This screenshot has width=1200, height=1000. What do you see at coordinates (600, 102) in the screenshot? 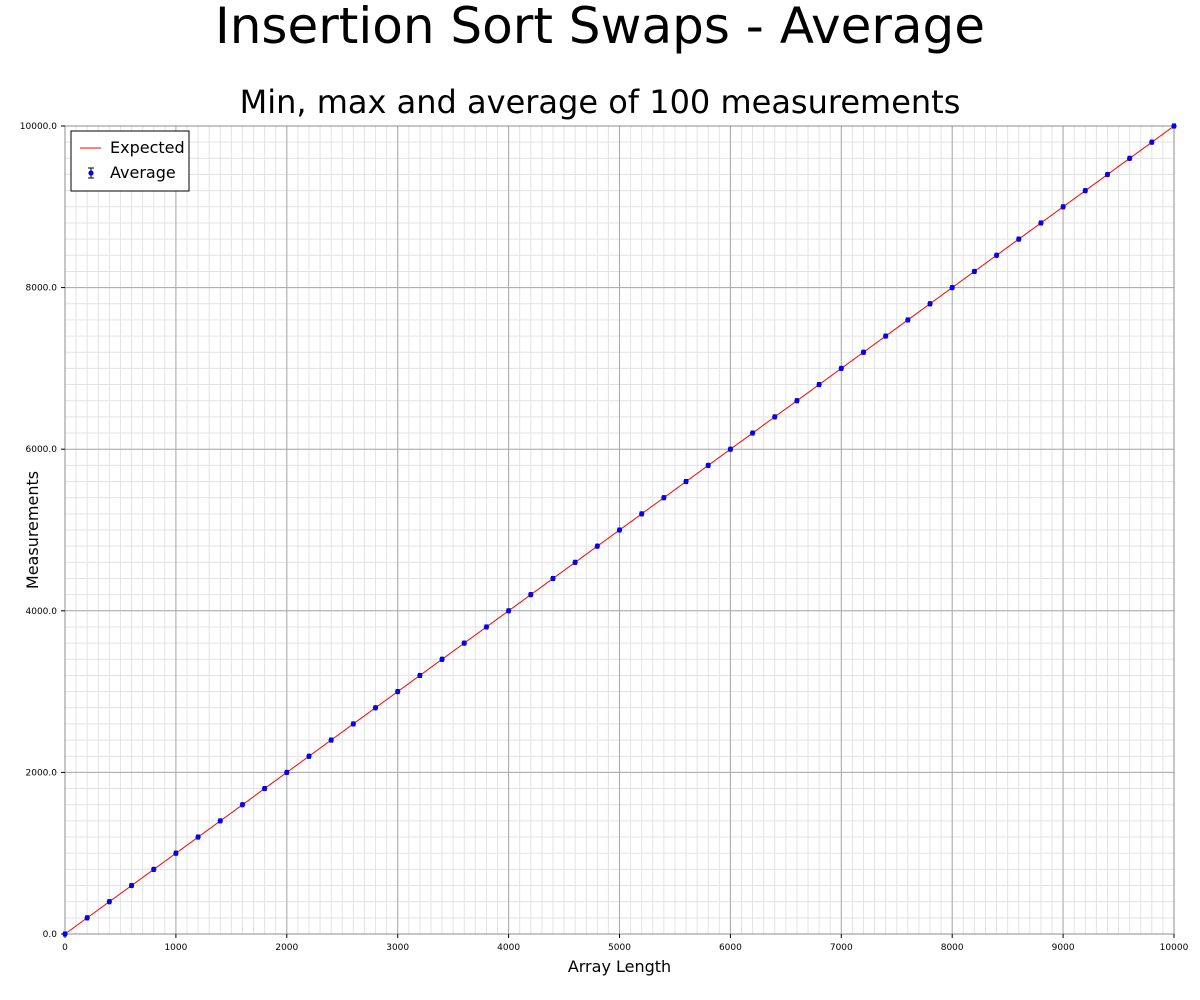
I see `chart-subtitle: Min, max and average of 100 measurements` at bounding box center [600, 102].